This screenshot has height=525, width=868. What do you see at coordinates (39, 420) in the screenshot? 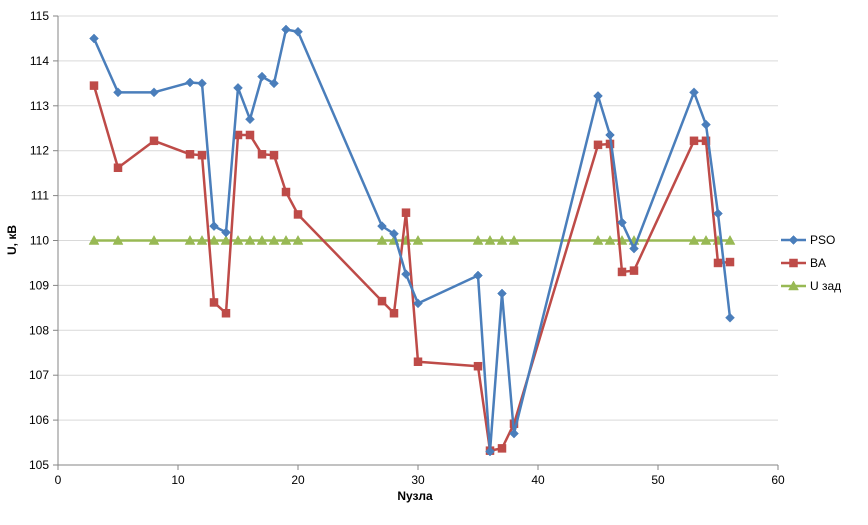
I see `y-tick-label: 106` at bounding box center [39, 420].